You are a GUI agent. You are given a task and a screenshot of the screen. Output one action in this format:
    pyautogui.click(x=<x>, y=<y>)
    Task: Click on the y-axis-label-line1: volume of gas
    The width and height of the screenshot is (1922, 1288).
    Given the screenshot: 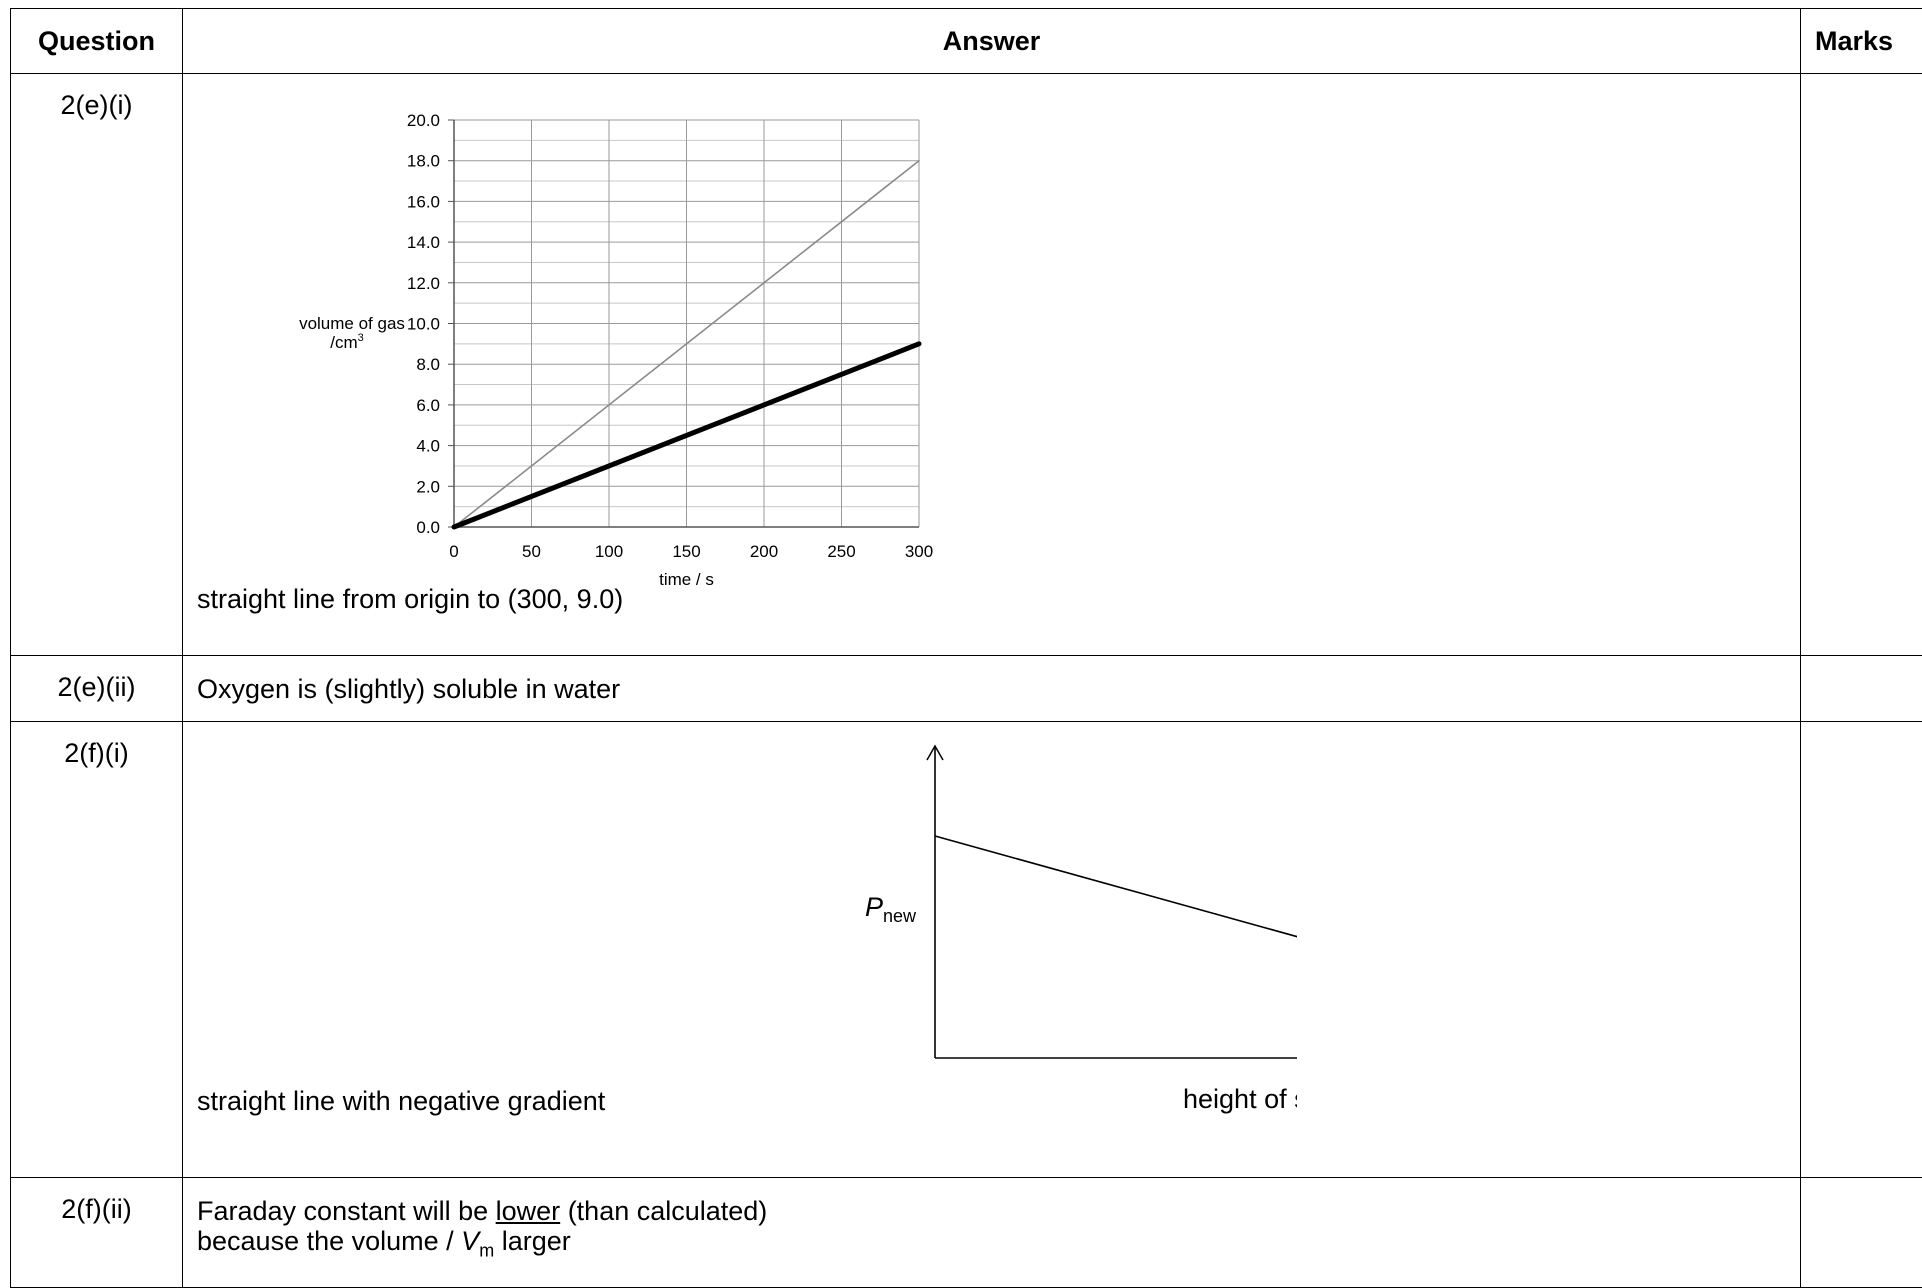 What is the action you would take?
    pyautogui.click(x=352, y=323)
    